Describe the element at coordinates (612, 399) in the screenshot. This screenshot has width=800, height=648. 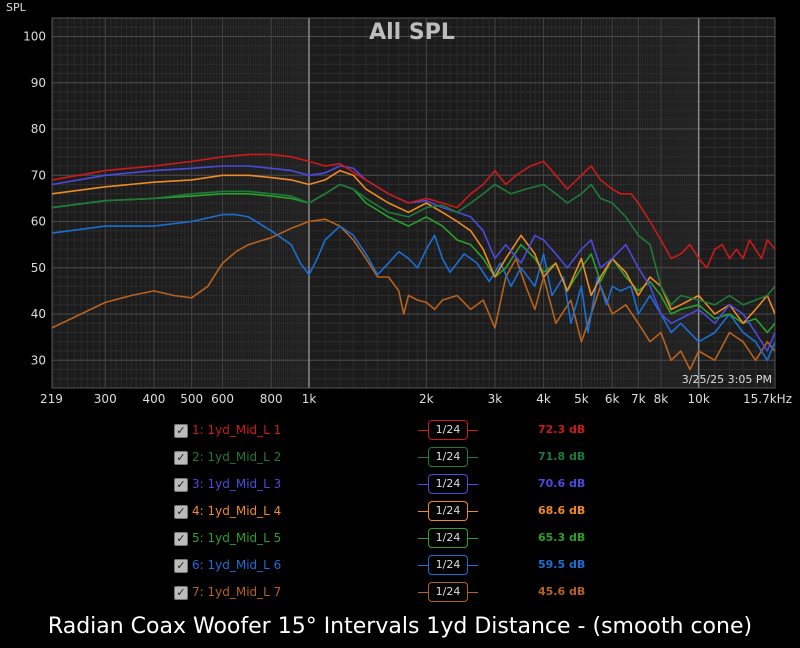
I see `x-tick-label: 6k` at that location.